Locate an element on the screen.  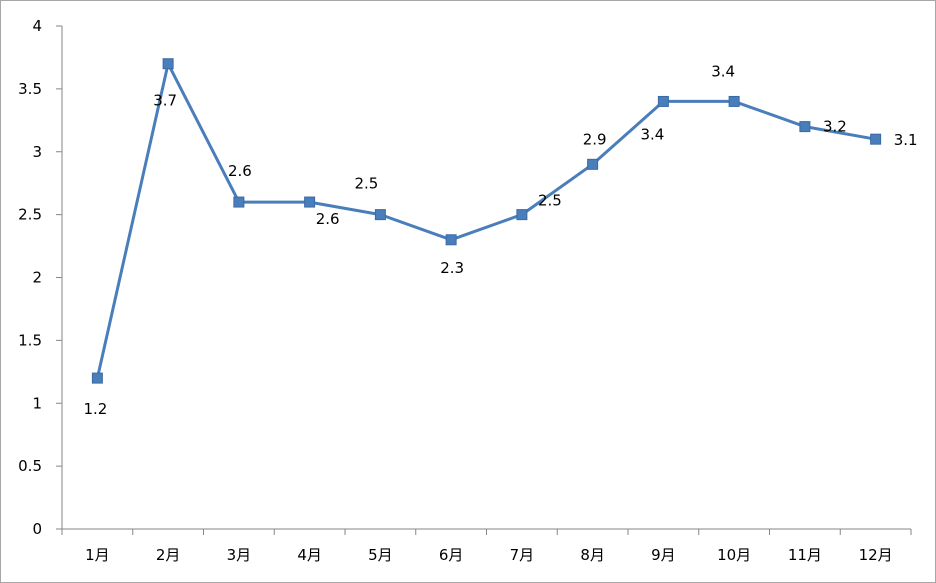
y-tick-label: 0 is located at coordinates (37, 529).